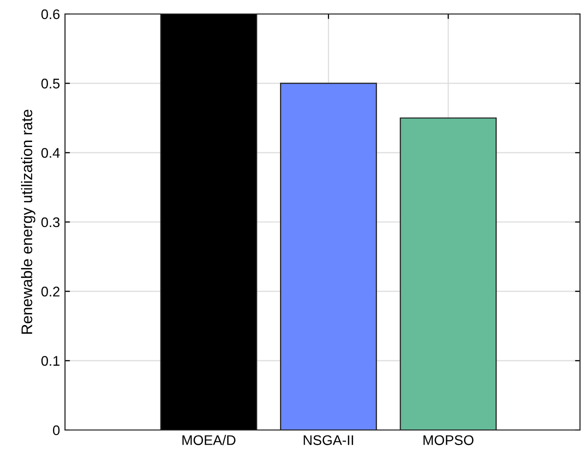  I want to click on x-tick-label: MOEA/D, so click(209, 440).